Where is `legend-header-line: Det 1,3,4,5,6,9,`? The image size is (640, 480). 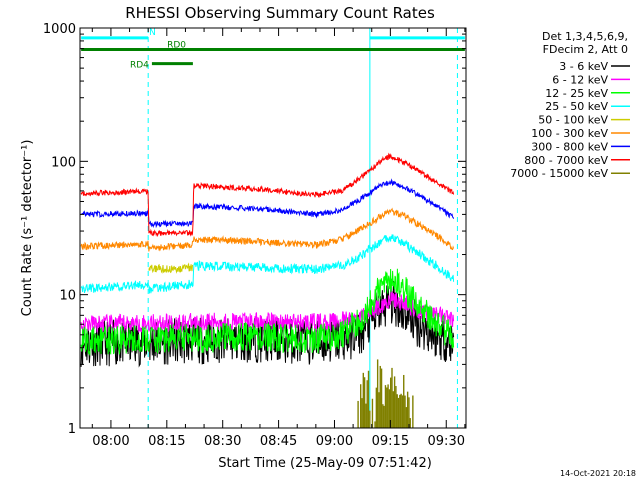
legend-header-line: Det 1,3,4,5,6,9, is located at coordinates (585, 36).